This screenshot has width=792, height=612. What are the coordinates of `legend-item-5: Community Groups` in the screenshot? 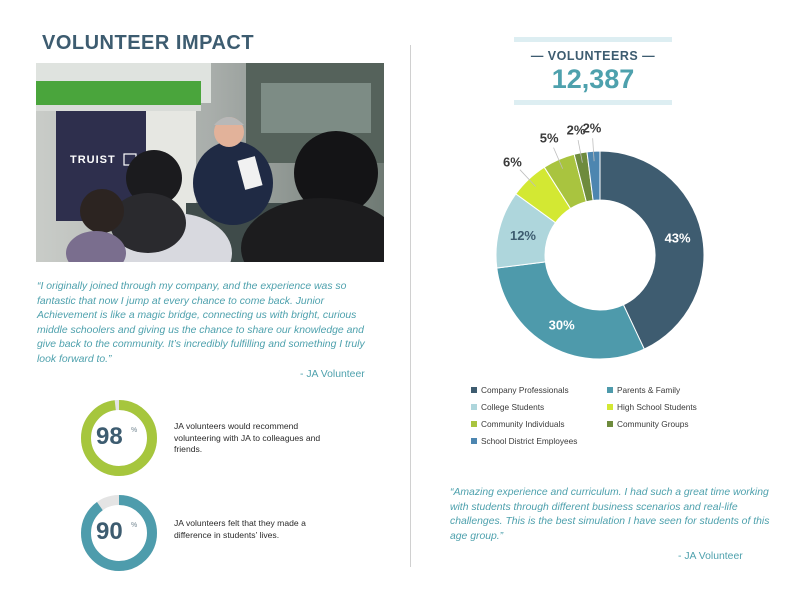 It's located at (647, 424).